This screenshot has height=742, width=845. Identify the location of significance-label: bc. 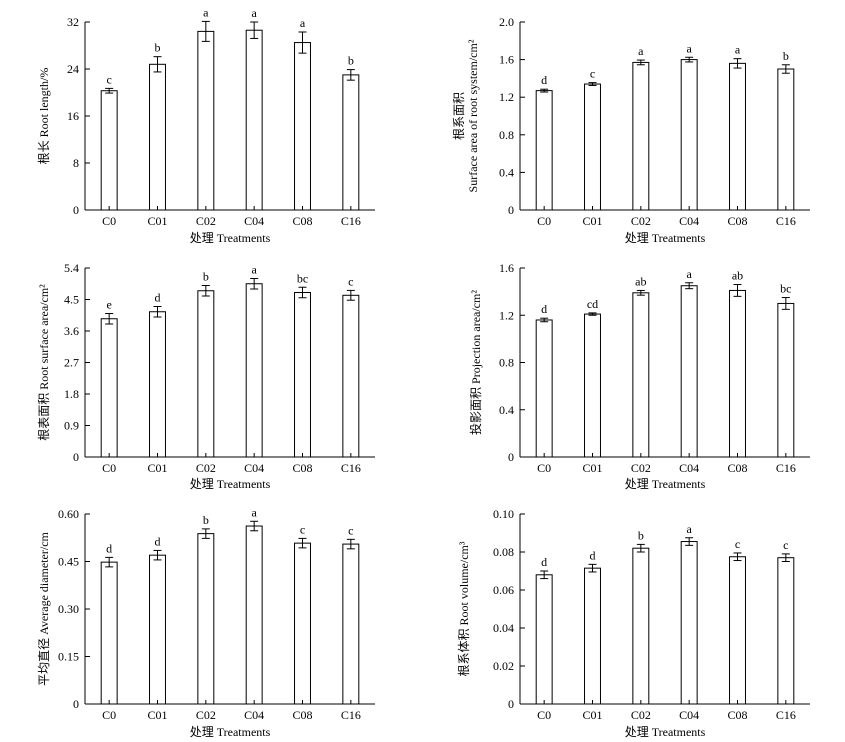
(302, 278).